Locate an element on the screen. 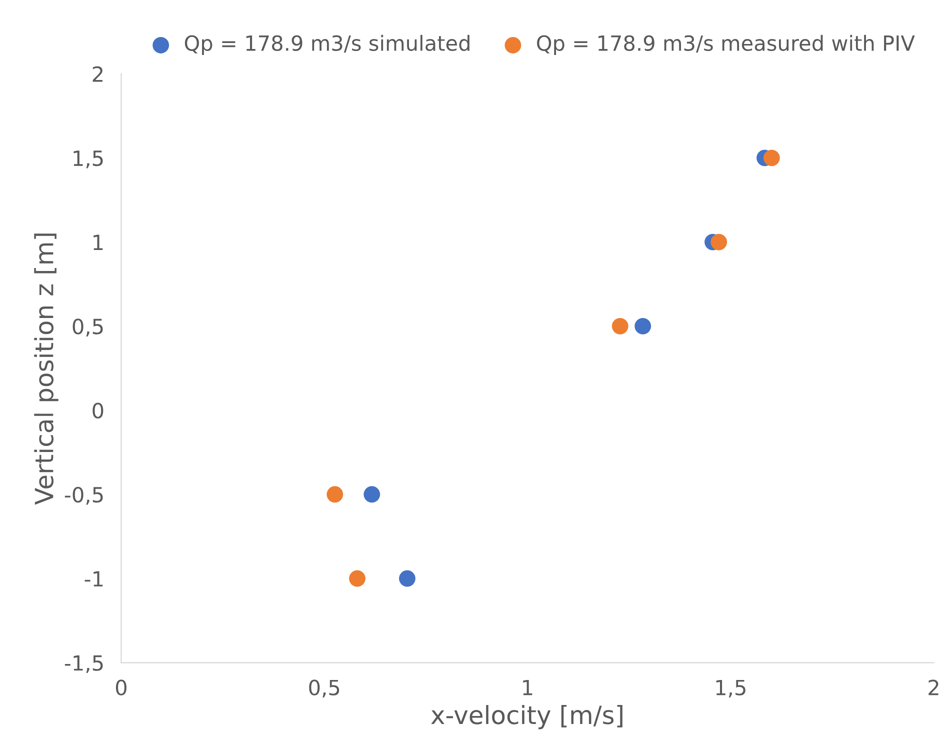 The width and height of the screenshot is (947, 753). legend-label: Qp = 178.9 m3/s simulated is located at coordinates (327, 45).